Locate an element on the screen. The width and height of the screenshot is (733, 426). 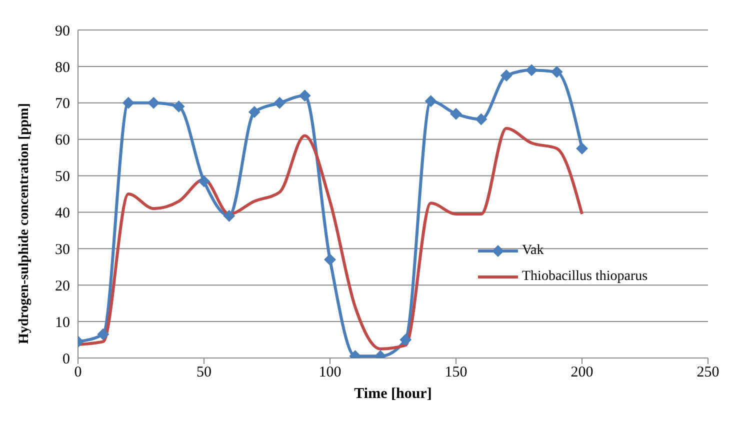
y-axis-title: Hydrogen-sulphide concentration [ppm] is located at coordinates (24, 223).